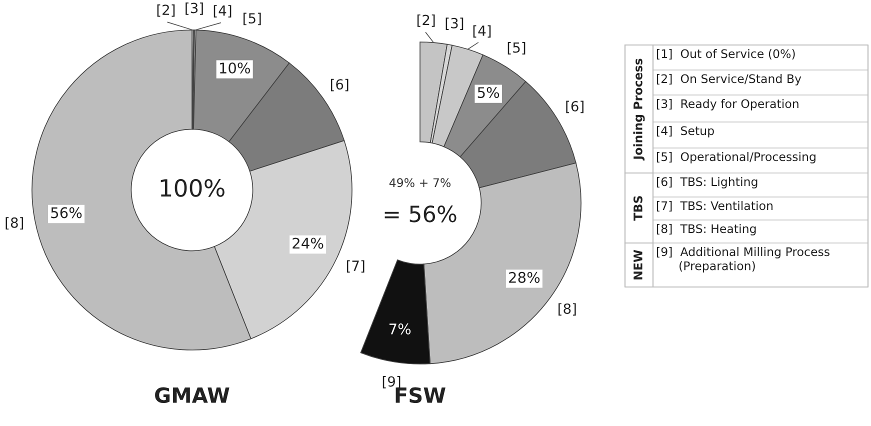 This screenshot has height=426, width=871. What do you see at coordinates (308, 243) in the screenshot?
I see `data-label: 24%` at bounding box center [308, 243].